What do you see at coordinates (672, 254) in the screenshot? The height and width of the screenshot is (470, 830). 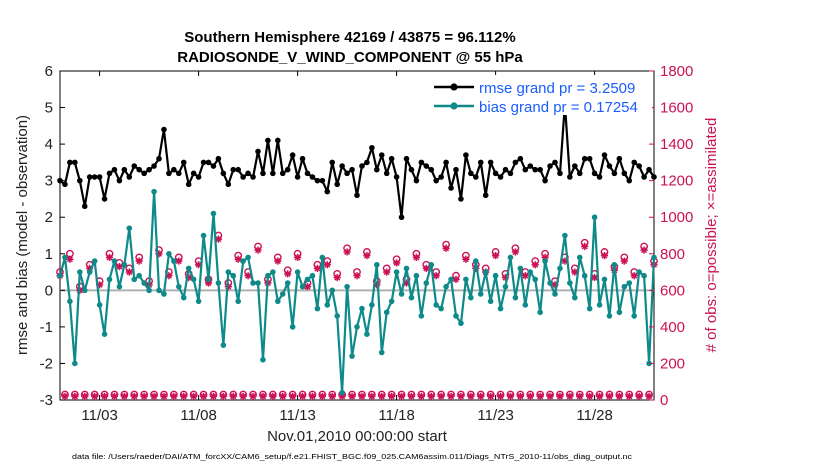 I see `y-tick-right-label: 800` at bounding box center [672, 254].